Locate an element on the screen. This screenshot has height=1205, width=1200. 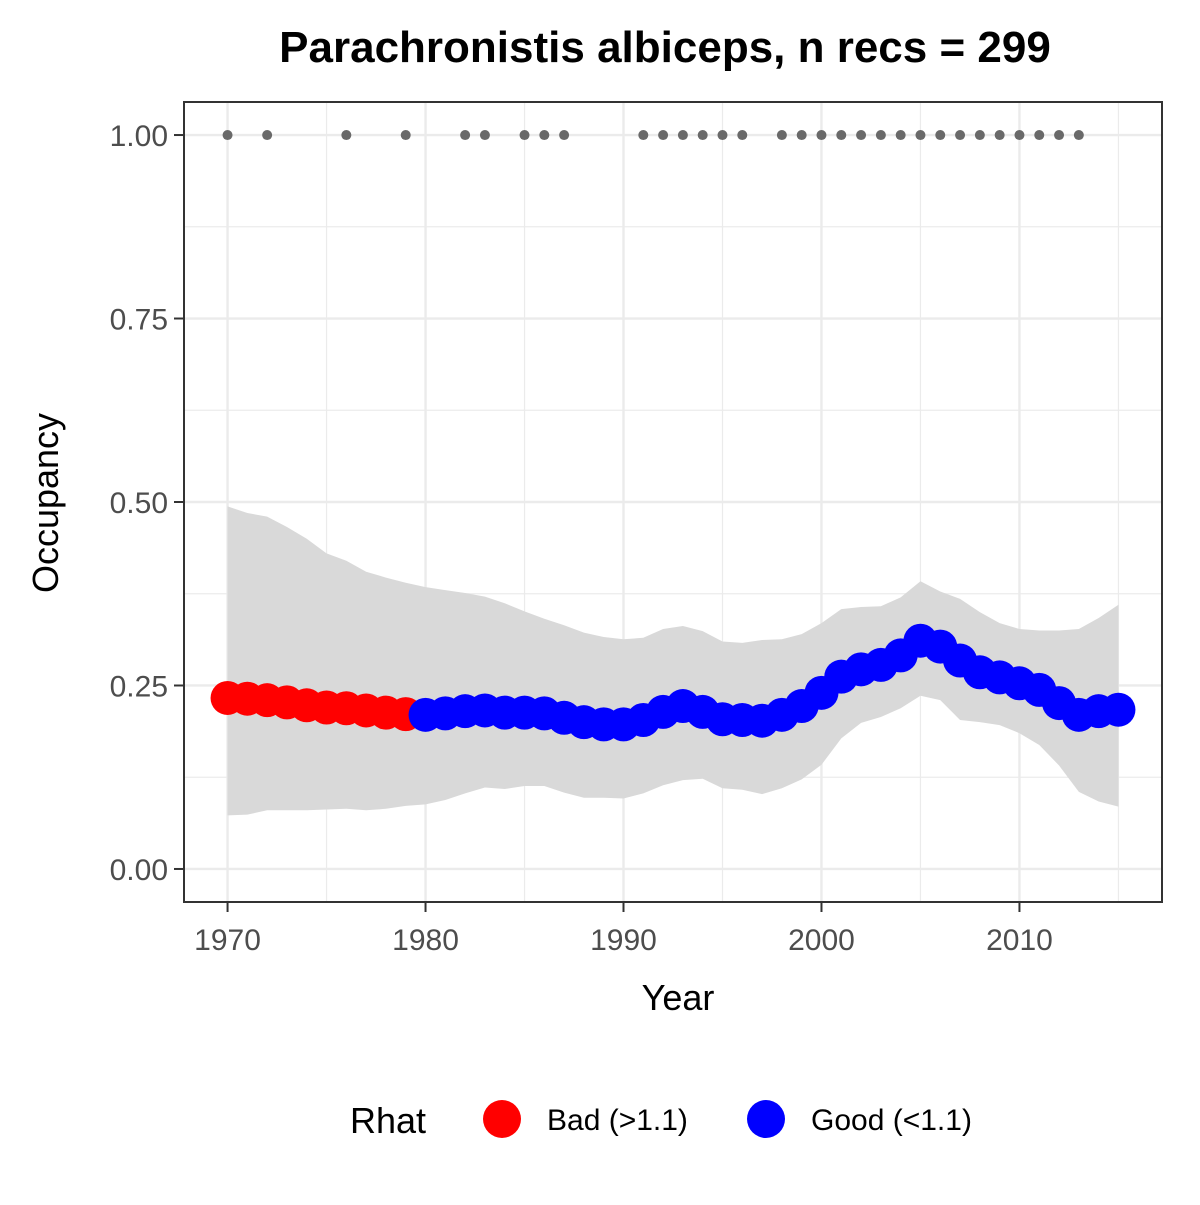
legend-label-good: Good (<1.1) is located at coordinates (891, 1120).